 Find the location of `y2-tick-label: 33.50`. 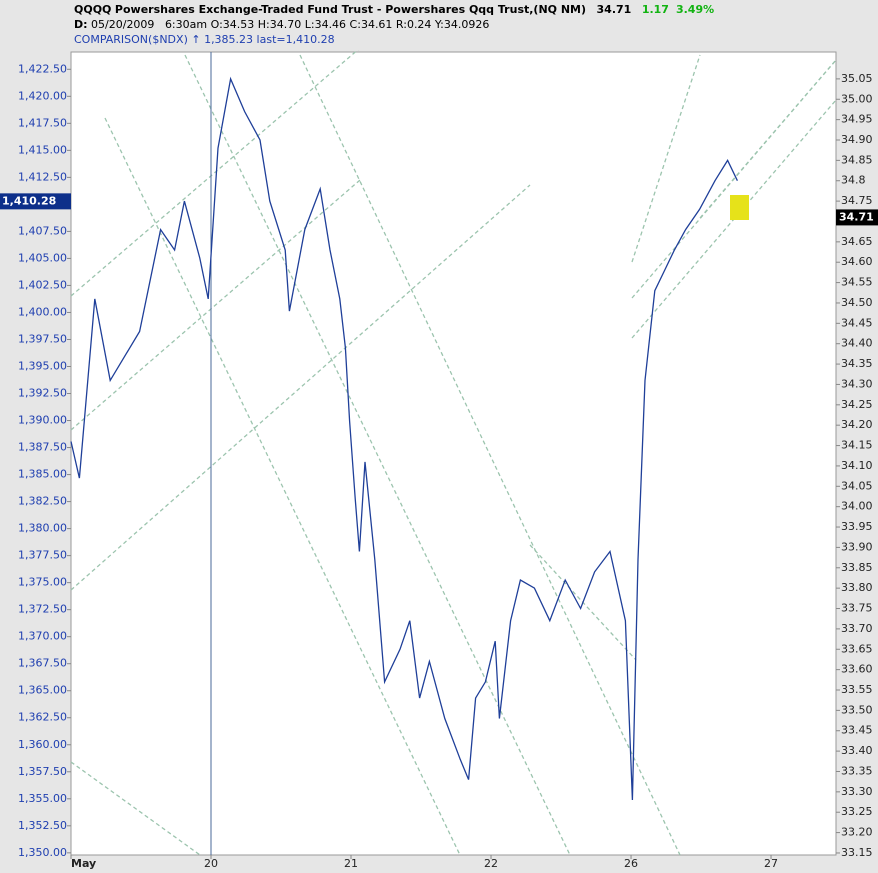

y2-tick-label: 33.50 is located at coordinates (857, 709).